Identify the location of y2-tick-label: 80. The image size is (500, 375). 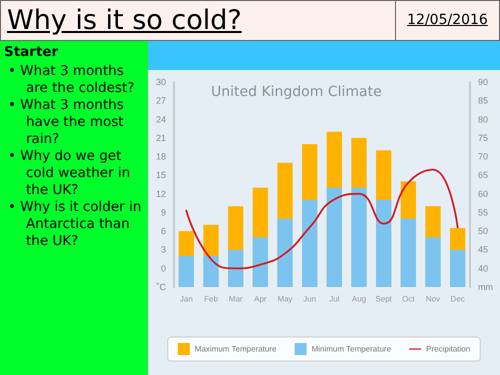
(483, 119).